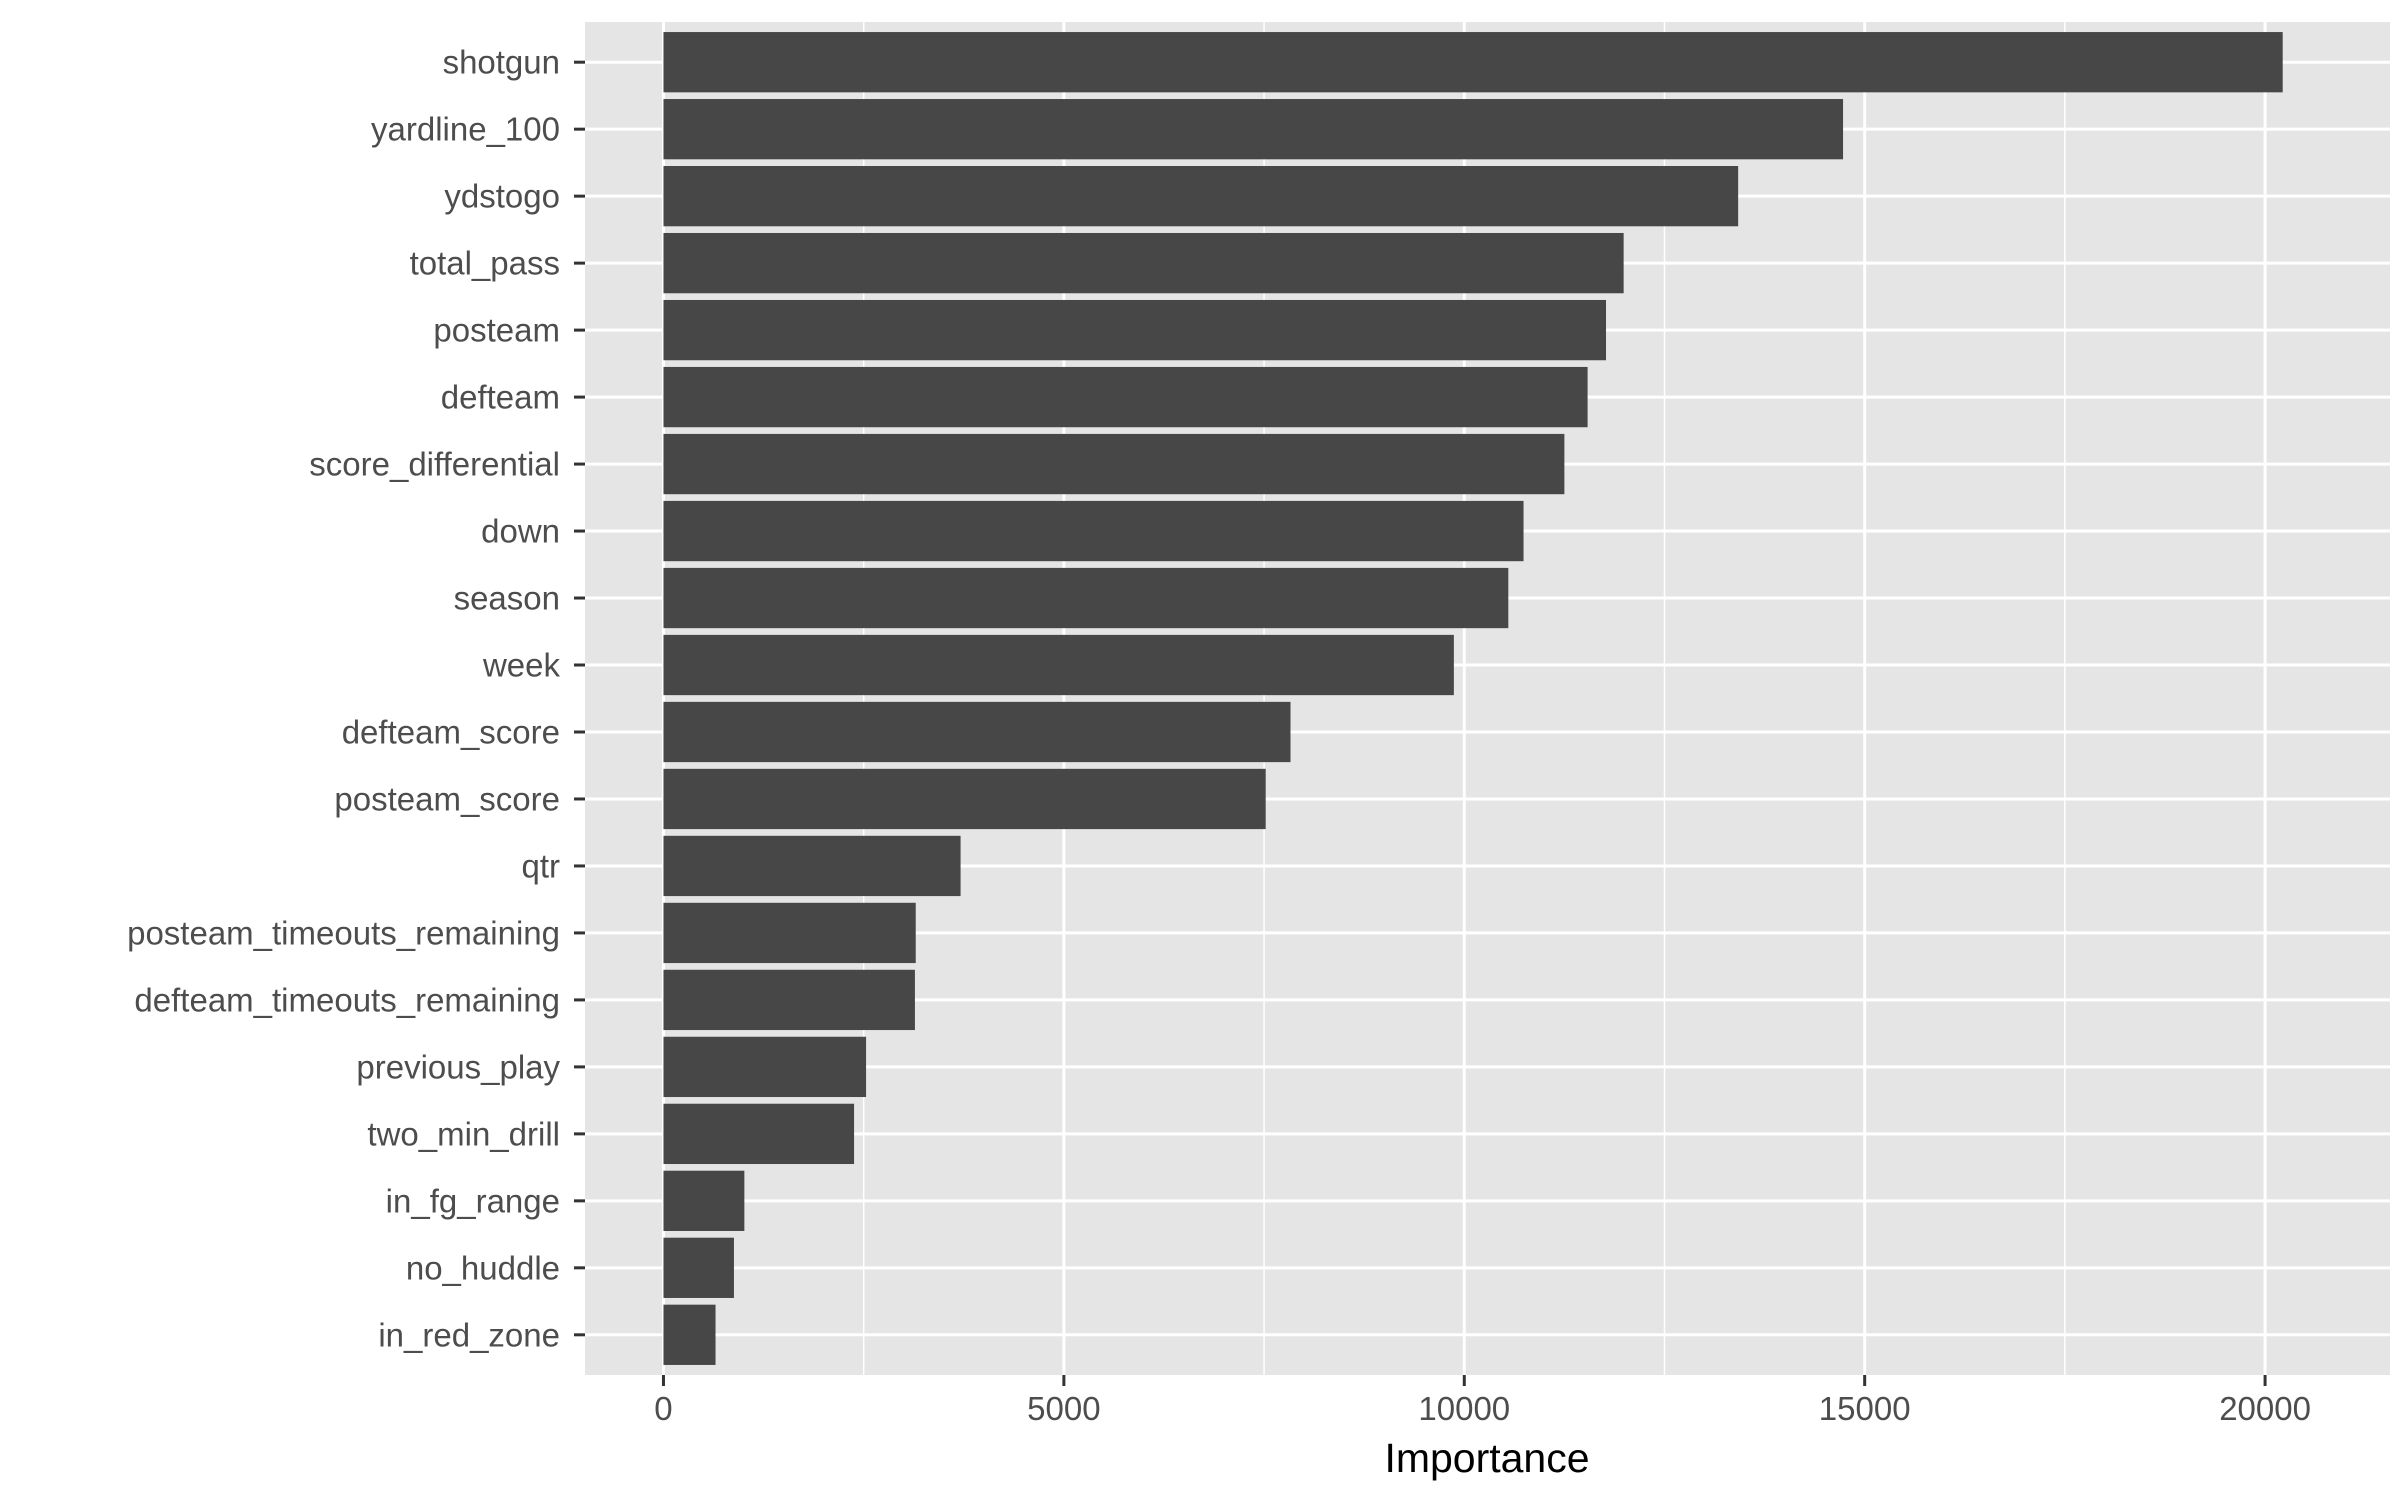 The image size is (2400, 1500). I want to click on bar-posteam_timeouts_remaining, so click(789, 933).